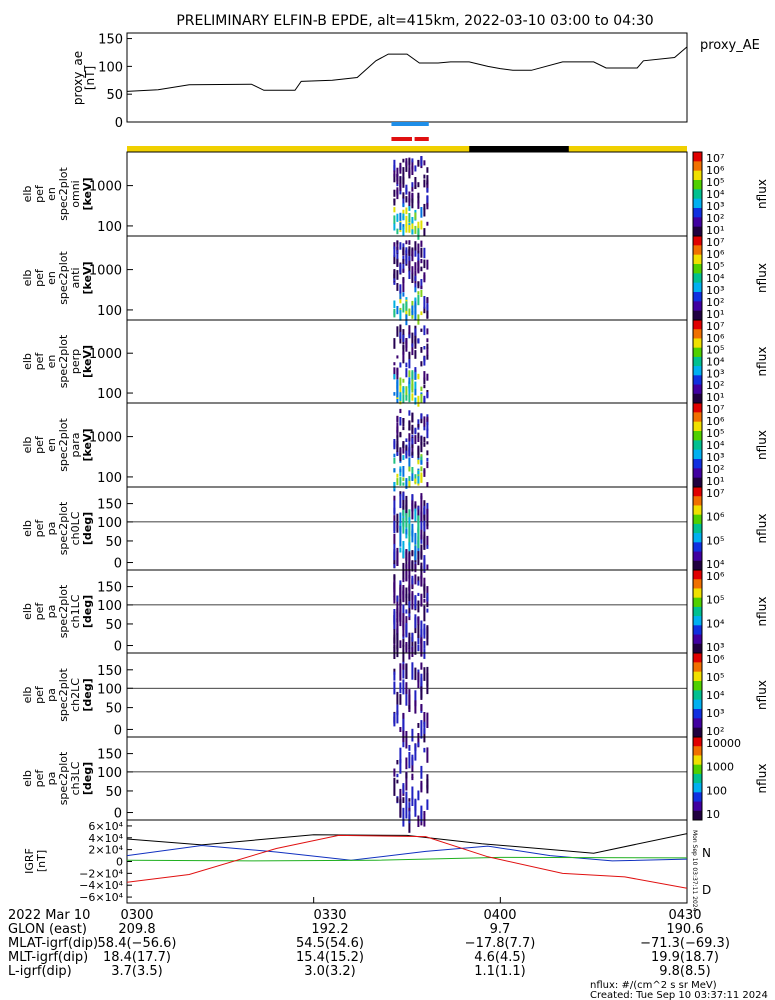  Describe the element at coordinates (118, 814) in the screenshot. I see `panel-ytick-label: 0` at that location.